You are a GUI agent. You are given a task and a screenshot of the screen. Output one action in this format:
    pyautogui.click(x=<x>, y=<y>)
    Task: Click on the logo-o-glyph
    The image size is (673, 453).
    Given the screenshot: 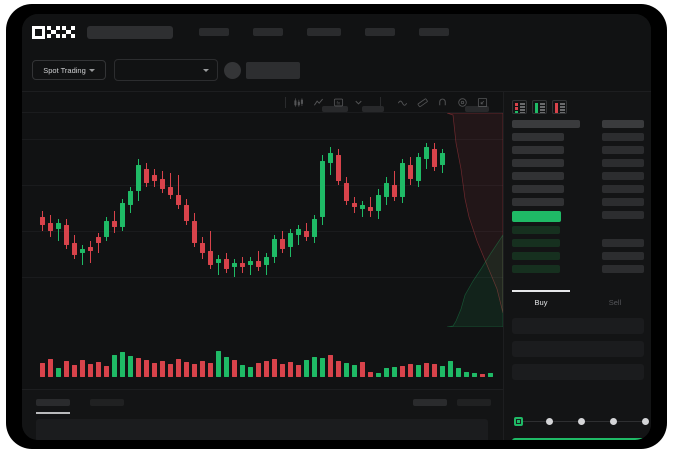 What is the action you would take?
    pyautogui.click(x=38, y=32)
    